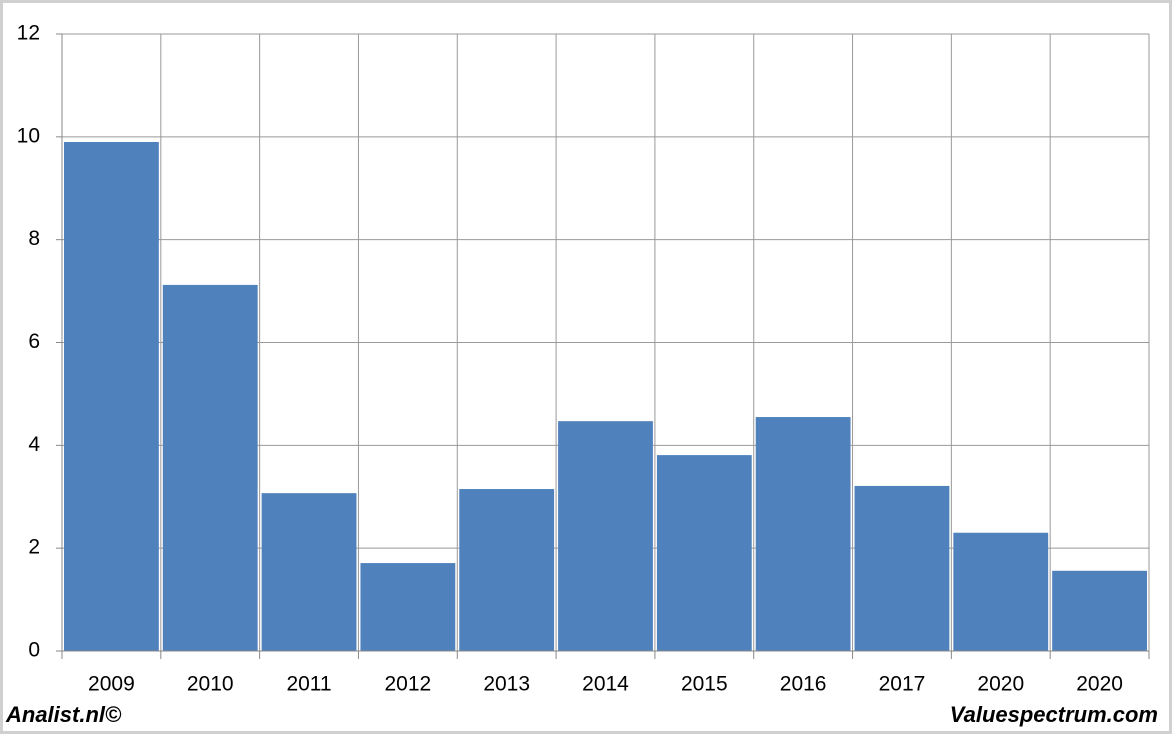 Image resolution: width=1172 pixels, height=734 pixels. I want to click on y-tick-label: 4, so click(34, 444).